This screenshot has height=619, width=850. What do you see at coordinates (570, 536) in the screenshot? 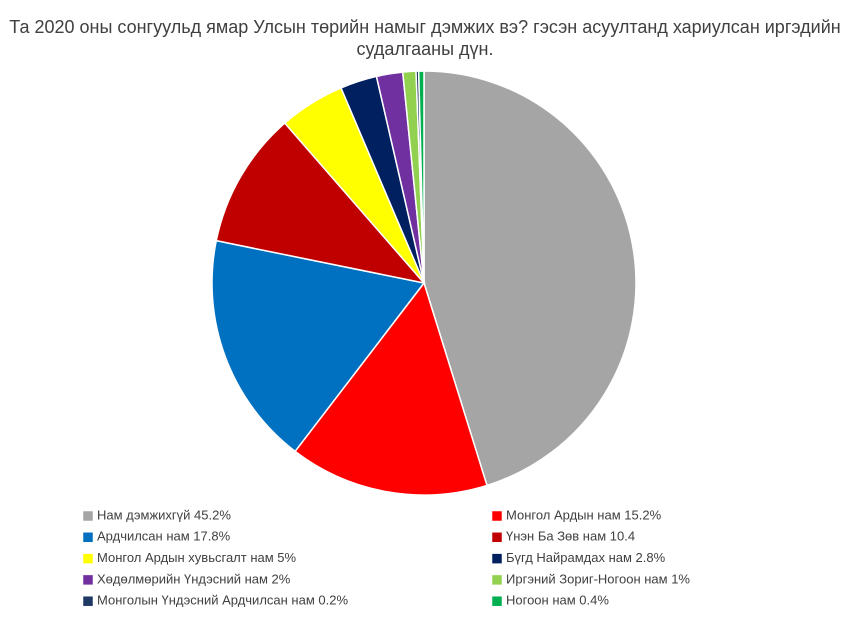
I see `legend-label: Үнэн Ба Зөв нам 10.4` at bounding box center [570, 536].